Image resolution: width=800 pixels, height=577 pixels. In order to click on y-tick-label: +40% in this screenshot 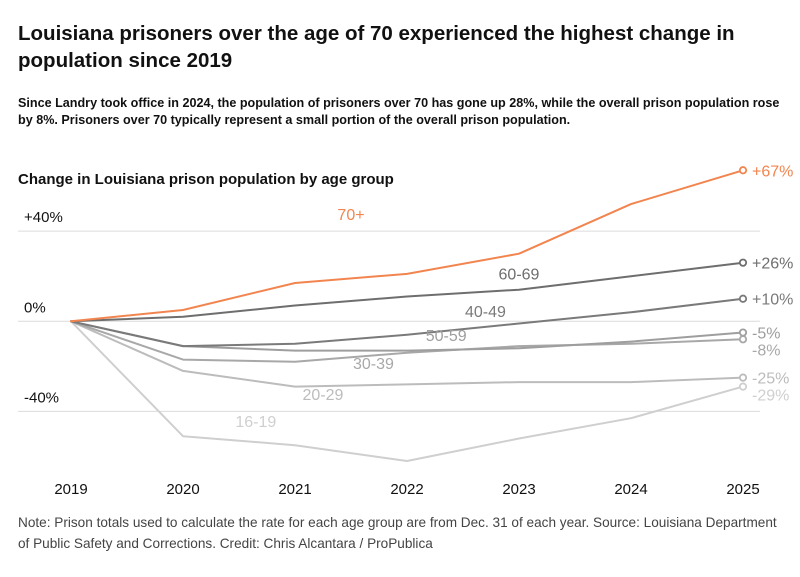, I will do `click(43, 217)`.